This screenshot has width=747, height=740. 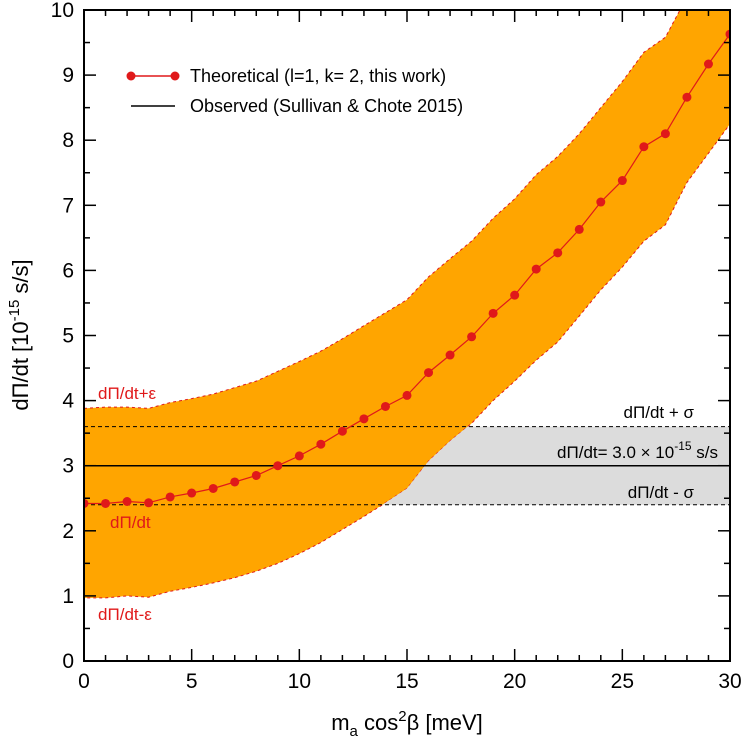 What do you see at coordinates (299, 681) in the screenshot?
I see `x-tick-label: 10` at bounding box center [299, 681].